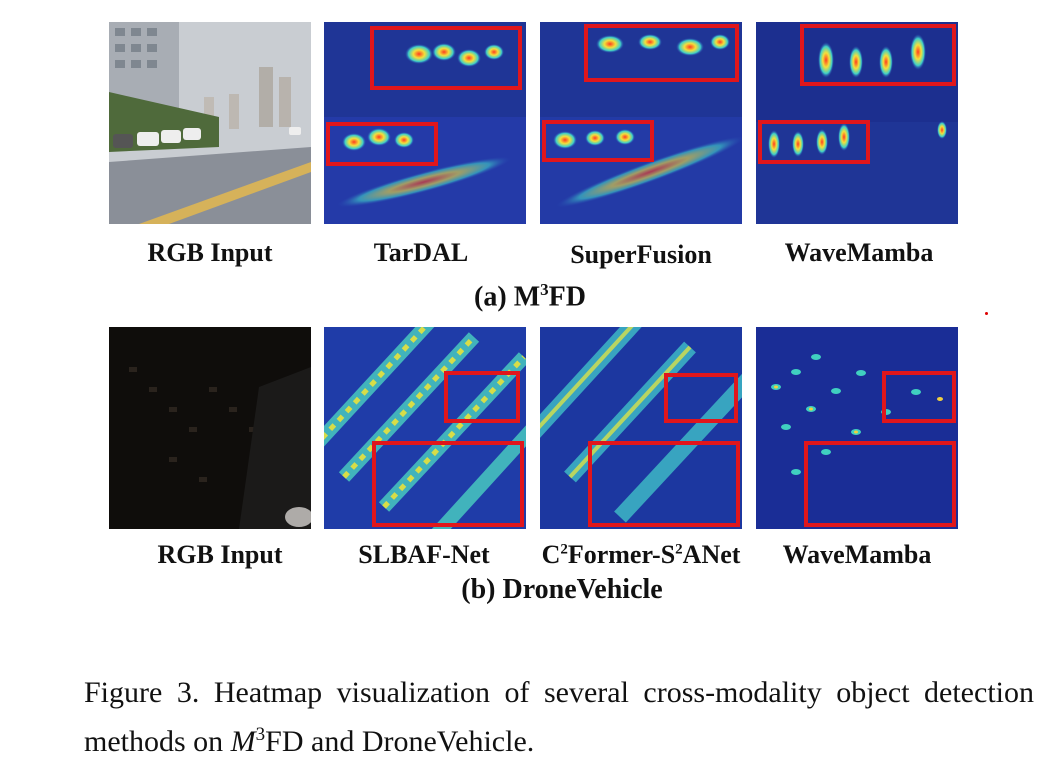 The height and width of the screenshot is (778, 1054). What do you see at coordinates (421, 252) in the screenshot?
I see `label-tardal: TarDAL` at bounding box center [421, 252].